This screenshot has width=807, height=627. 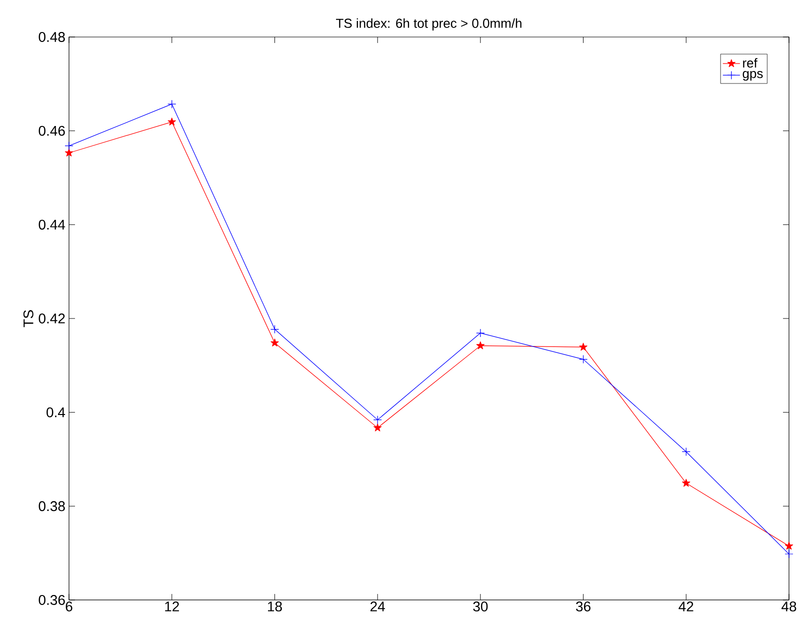 I want to click on y-tick-label: 0.44, so click(x=52, y=225).